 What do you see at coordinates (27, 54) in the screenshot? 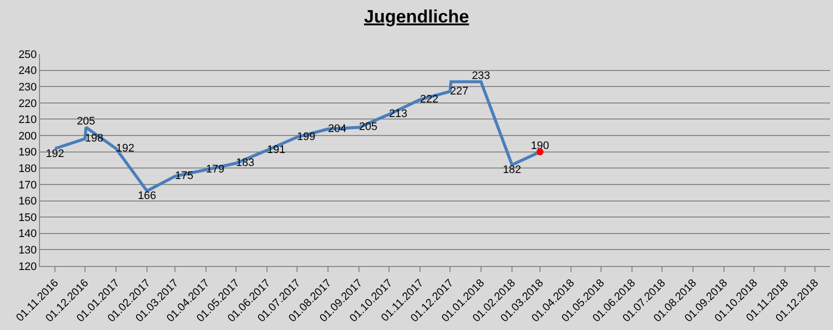
I see `y-tick-label: 250` at bounding box center [27, 54].